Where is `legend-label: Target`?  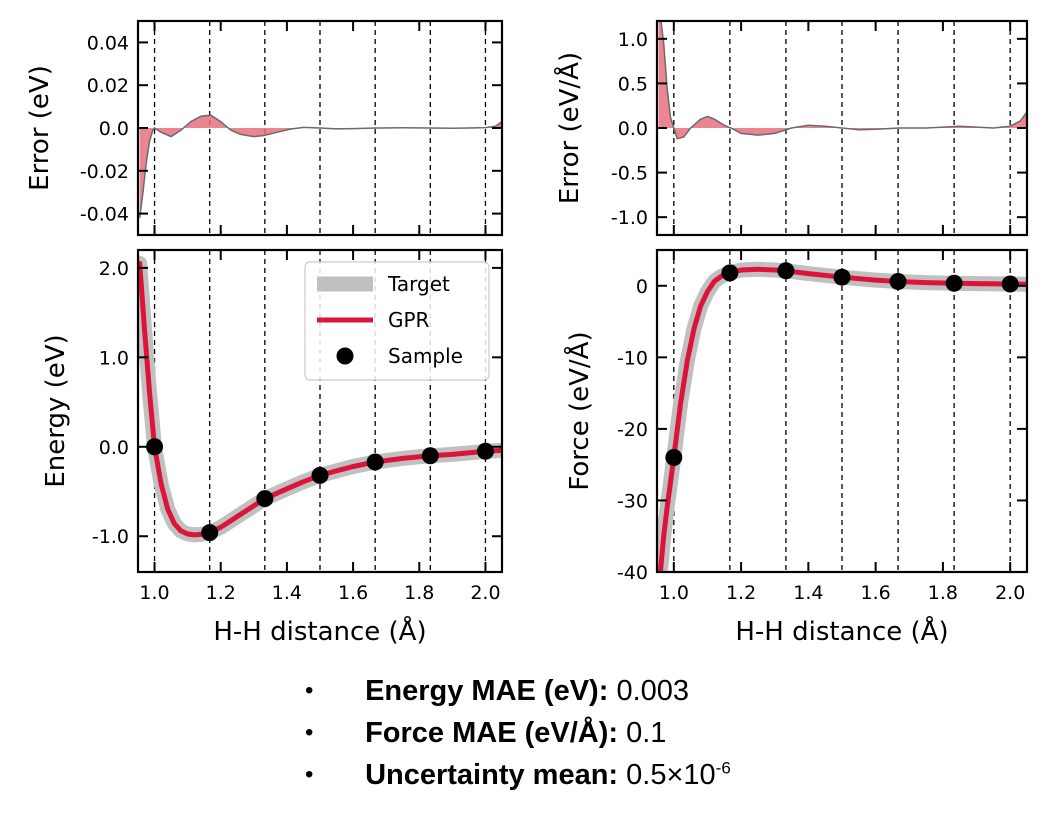 legend-label: Target is located at coordinates (418, 284).